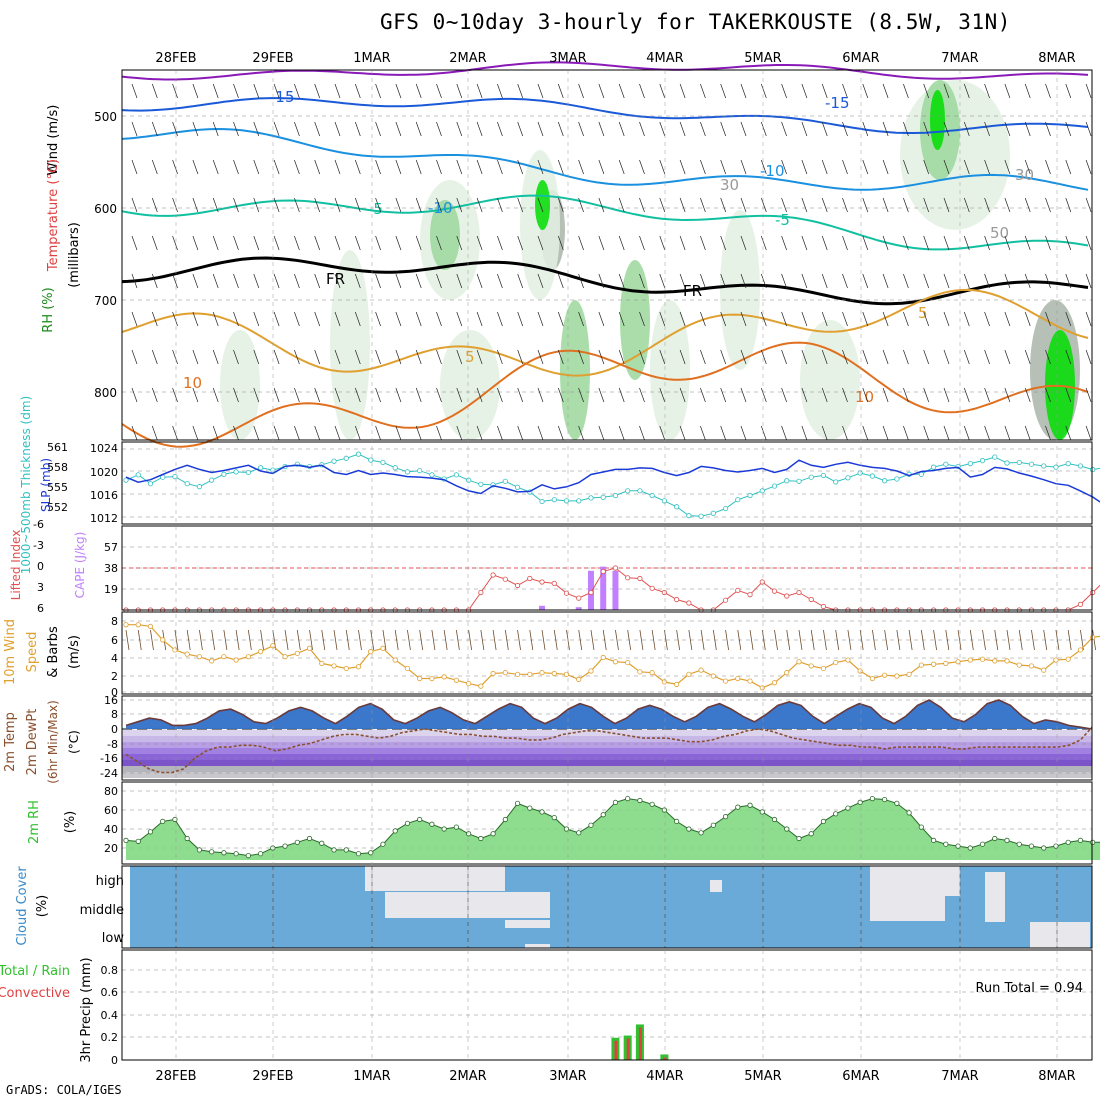  What do you see at coordinates (1060, 385) in the screenshot?
I see `rh-contour-shade` at bounding box center [1060, 385].